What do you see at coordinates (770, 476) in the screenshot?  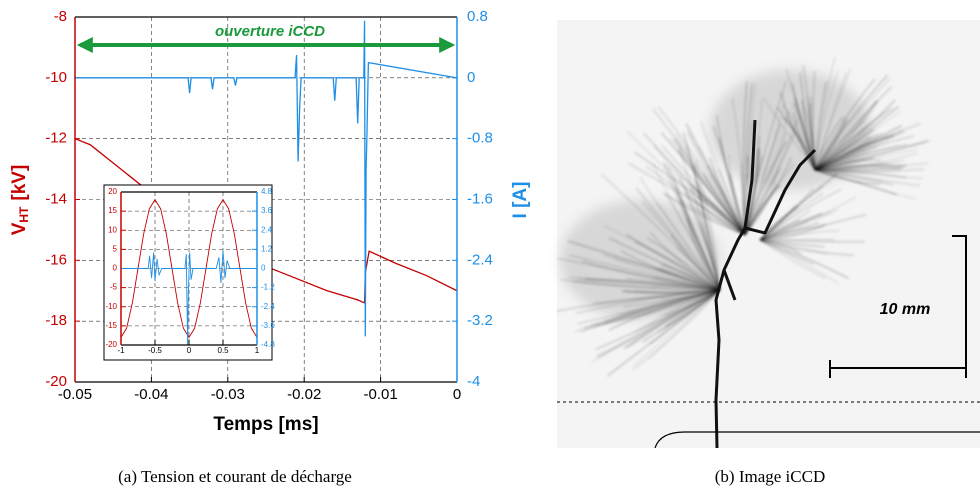 I see `caption: (b) Image iCCD` at bounding box center [770, 476].